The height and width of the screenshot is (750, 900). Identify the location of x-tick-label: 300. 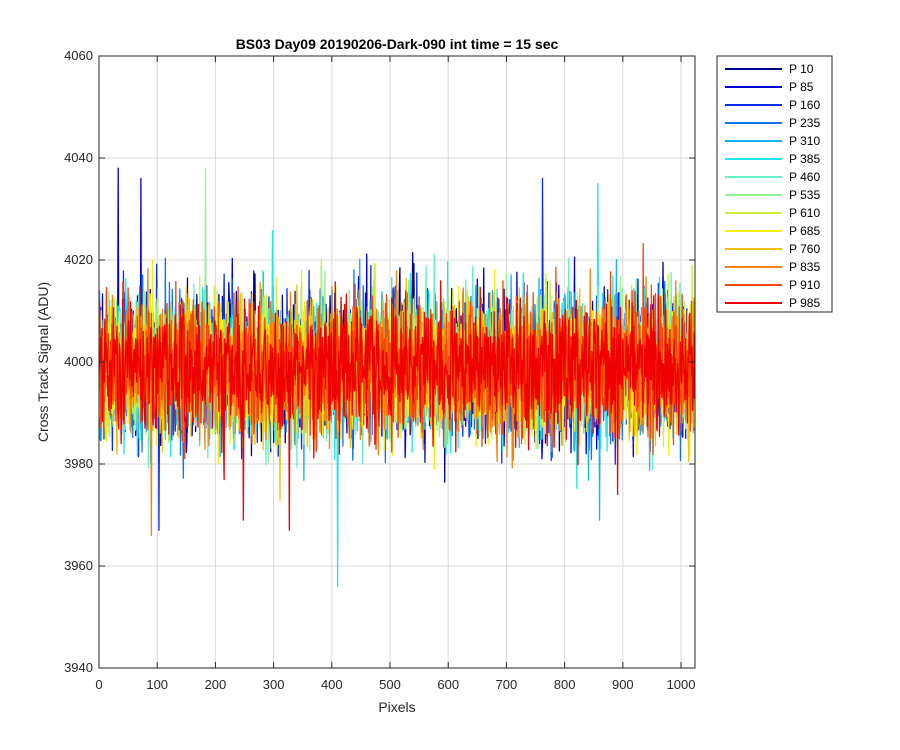
(274, 684).